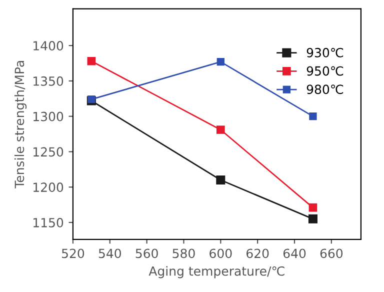 The height and width of the screenshot is (292, 384). Describe the element at coordinates (325, 53) in the screenshot. I see `legend-label: 930℃` at that location.